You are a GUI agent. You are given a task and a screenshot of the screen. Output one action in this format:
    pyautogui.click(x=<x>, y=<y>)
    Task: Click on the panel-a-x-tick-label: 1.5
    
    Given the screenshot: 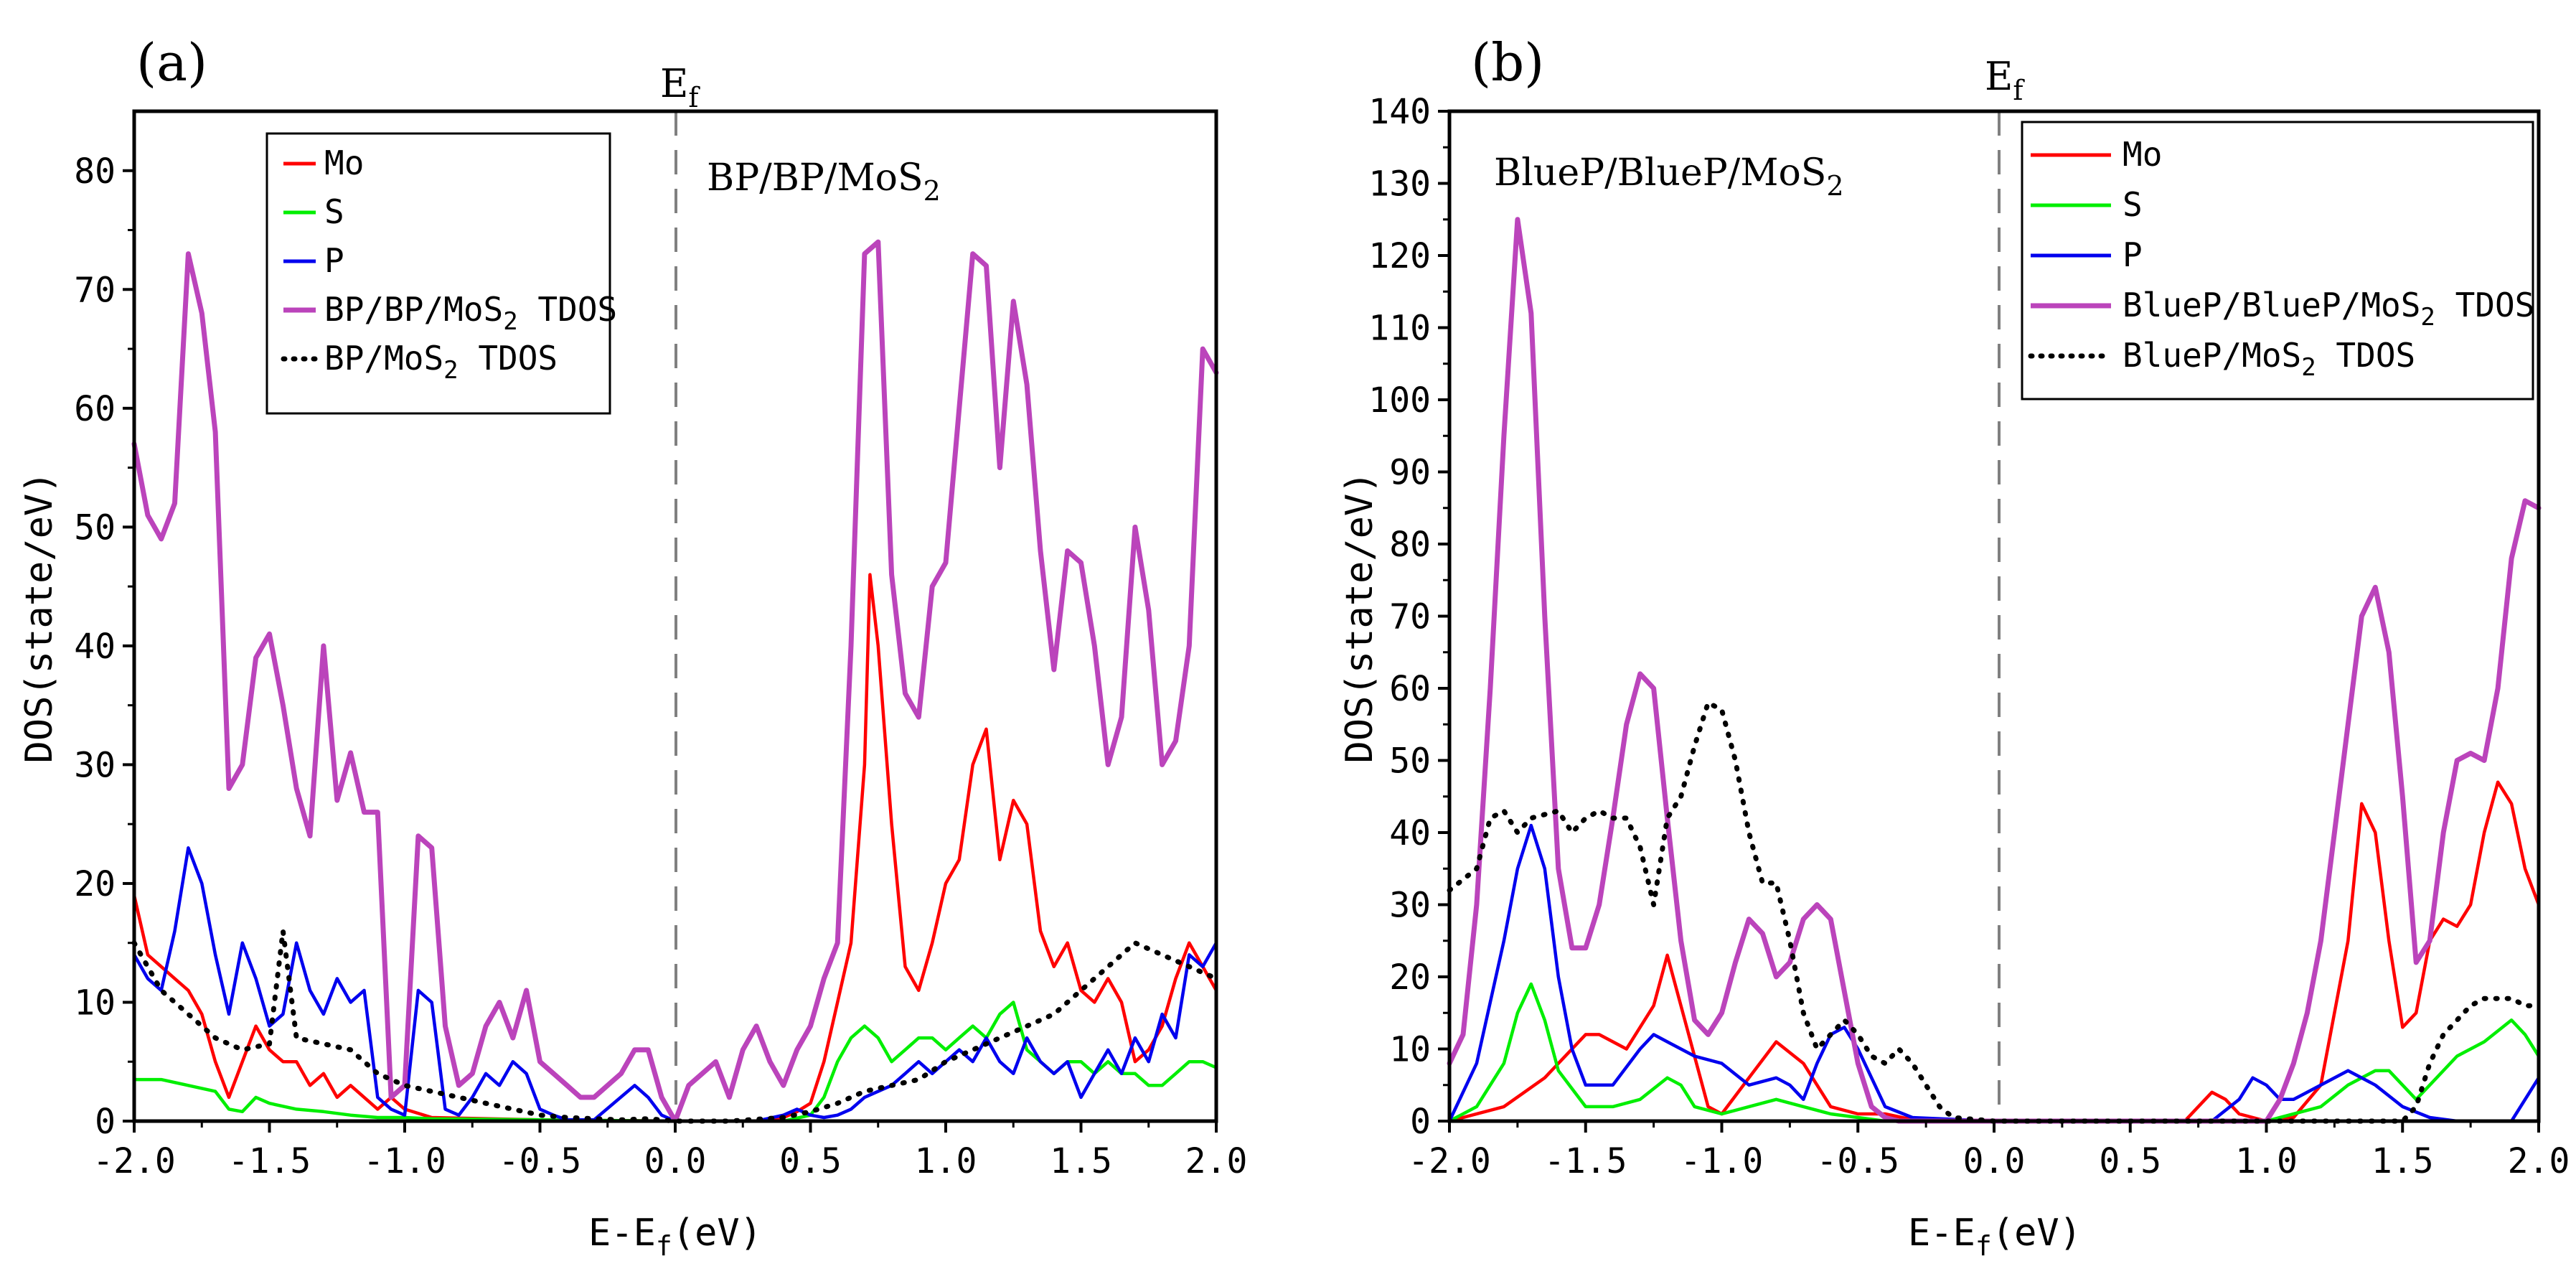 What is the action you would take?
    pyautogui.click(x=1081, y=1161)
    